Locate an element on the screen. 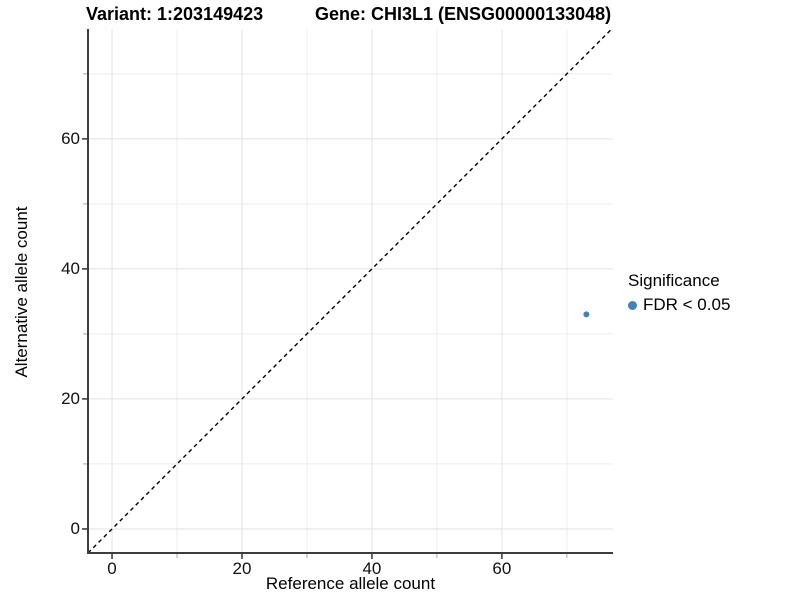 This screenshot has height=600, width=800. x-tick-label: 20 is located at coordinates (242, 568).